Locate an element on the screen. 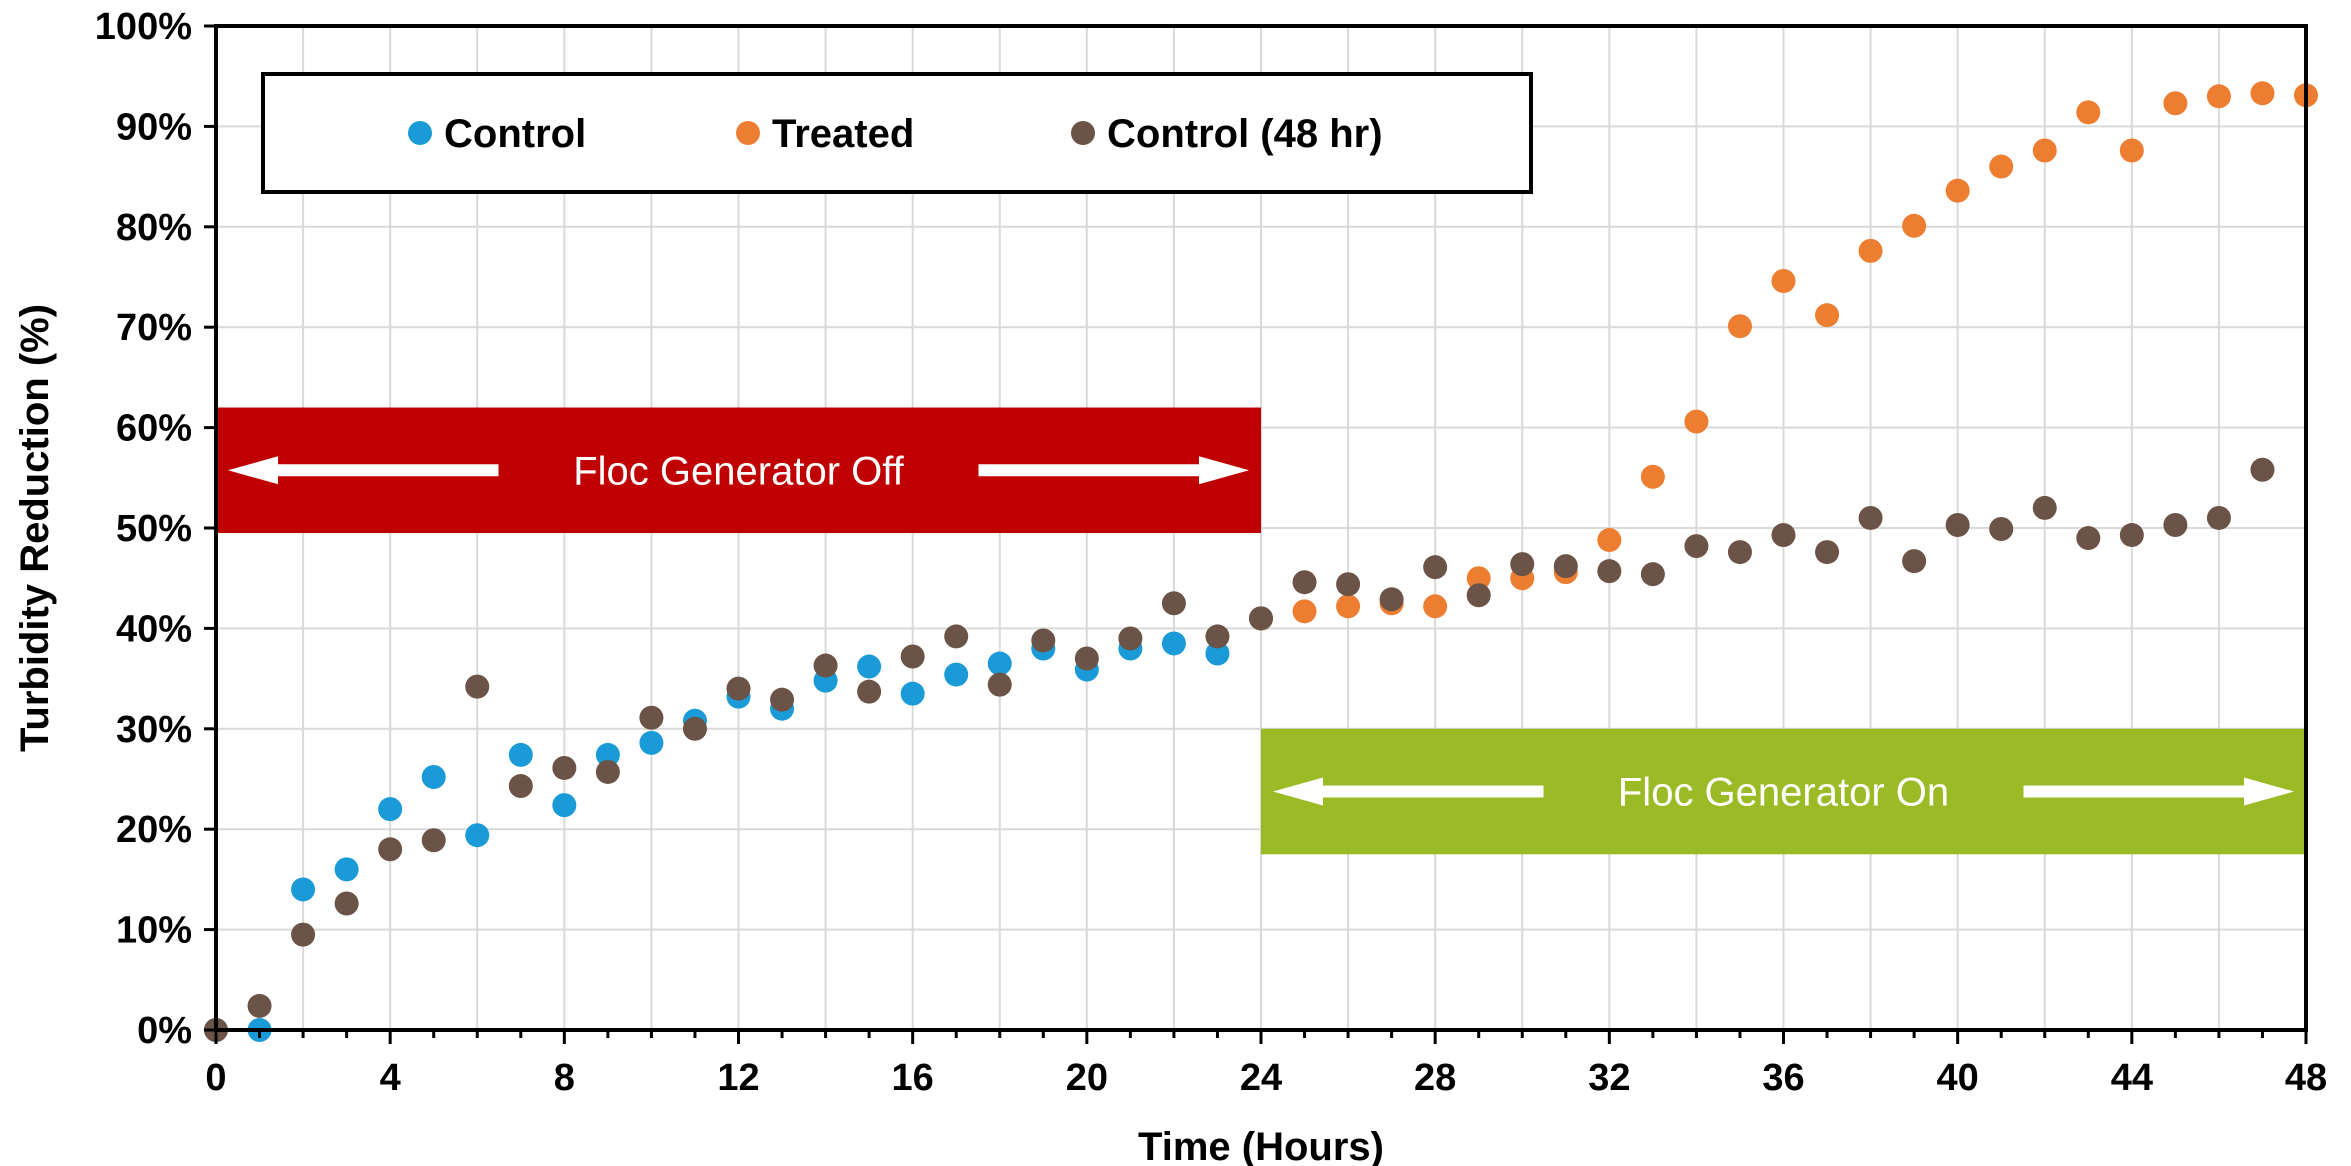  floc-on-band: Floc Generator On is located at coordinates (1783, 791).